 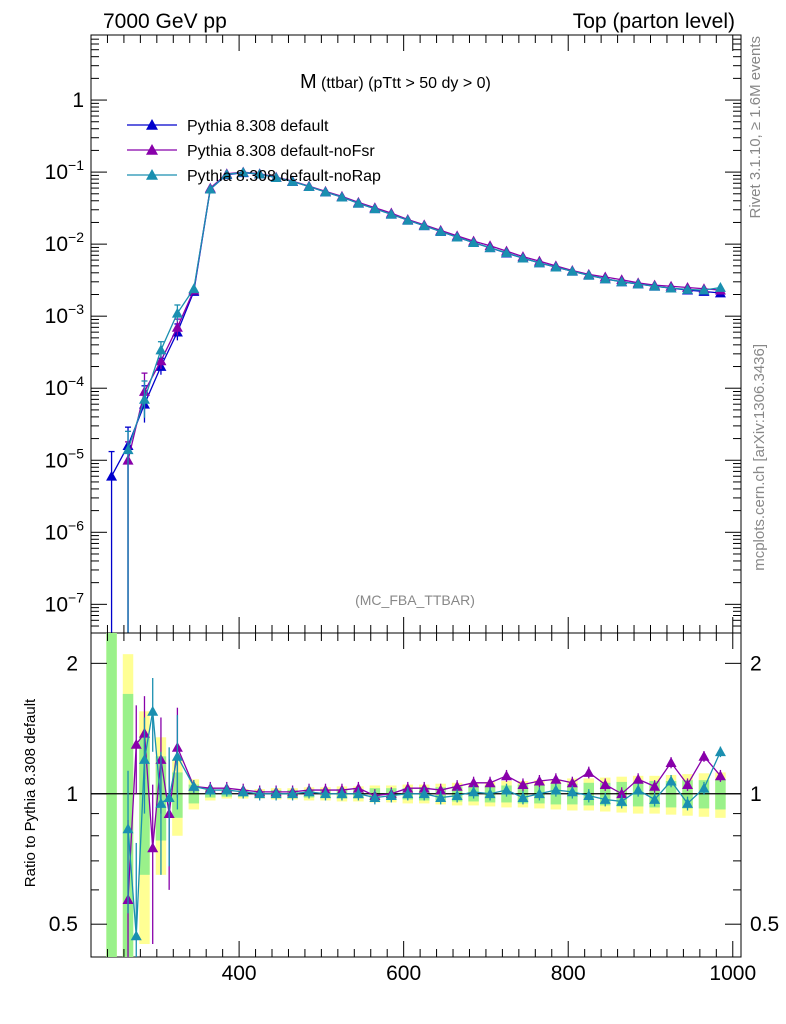 What do you see at coordinates (65, 314) in the screenshot?
I see `main-y-tick-label: 10⁻³` at bounding box center [65, 314].